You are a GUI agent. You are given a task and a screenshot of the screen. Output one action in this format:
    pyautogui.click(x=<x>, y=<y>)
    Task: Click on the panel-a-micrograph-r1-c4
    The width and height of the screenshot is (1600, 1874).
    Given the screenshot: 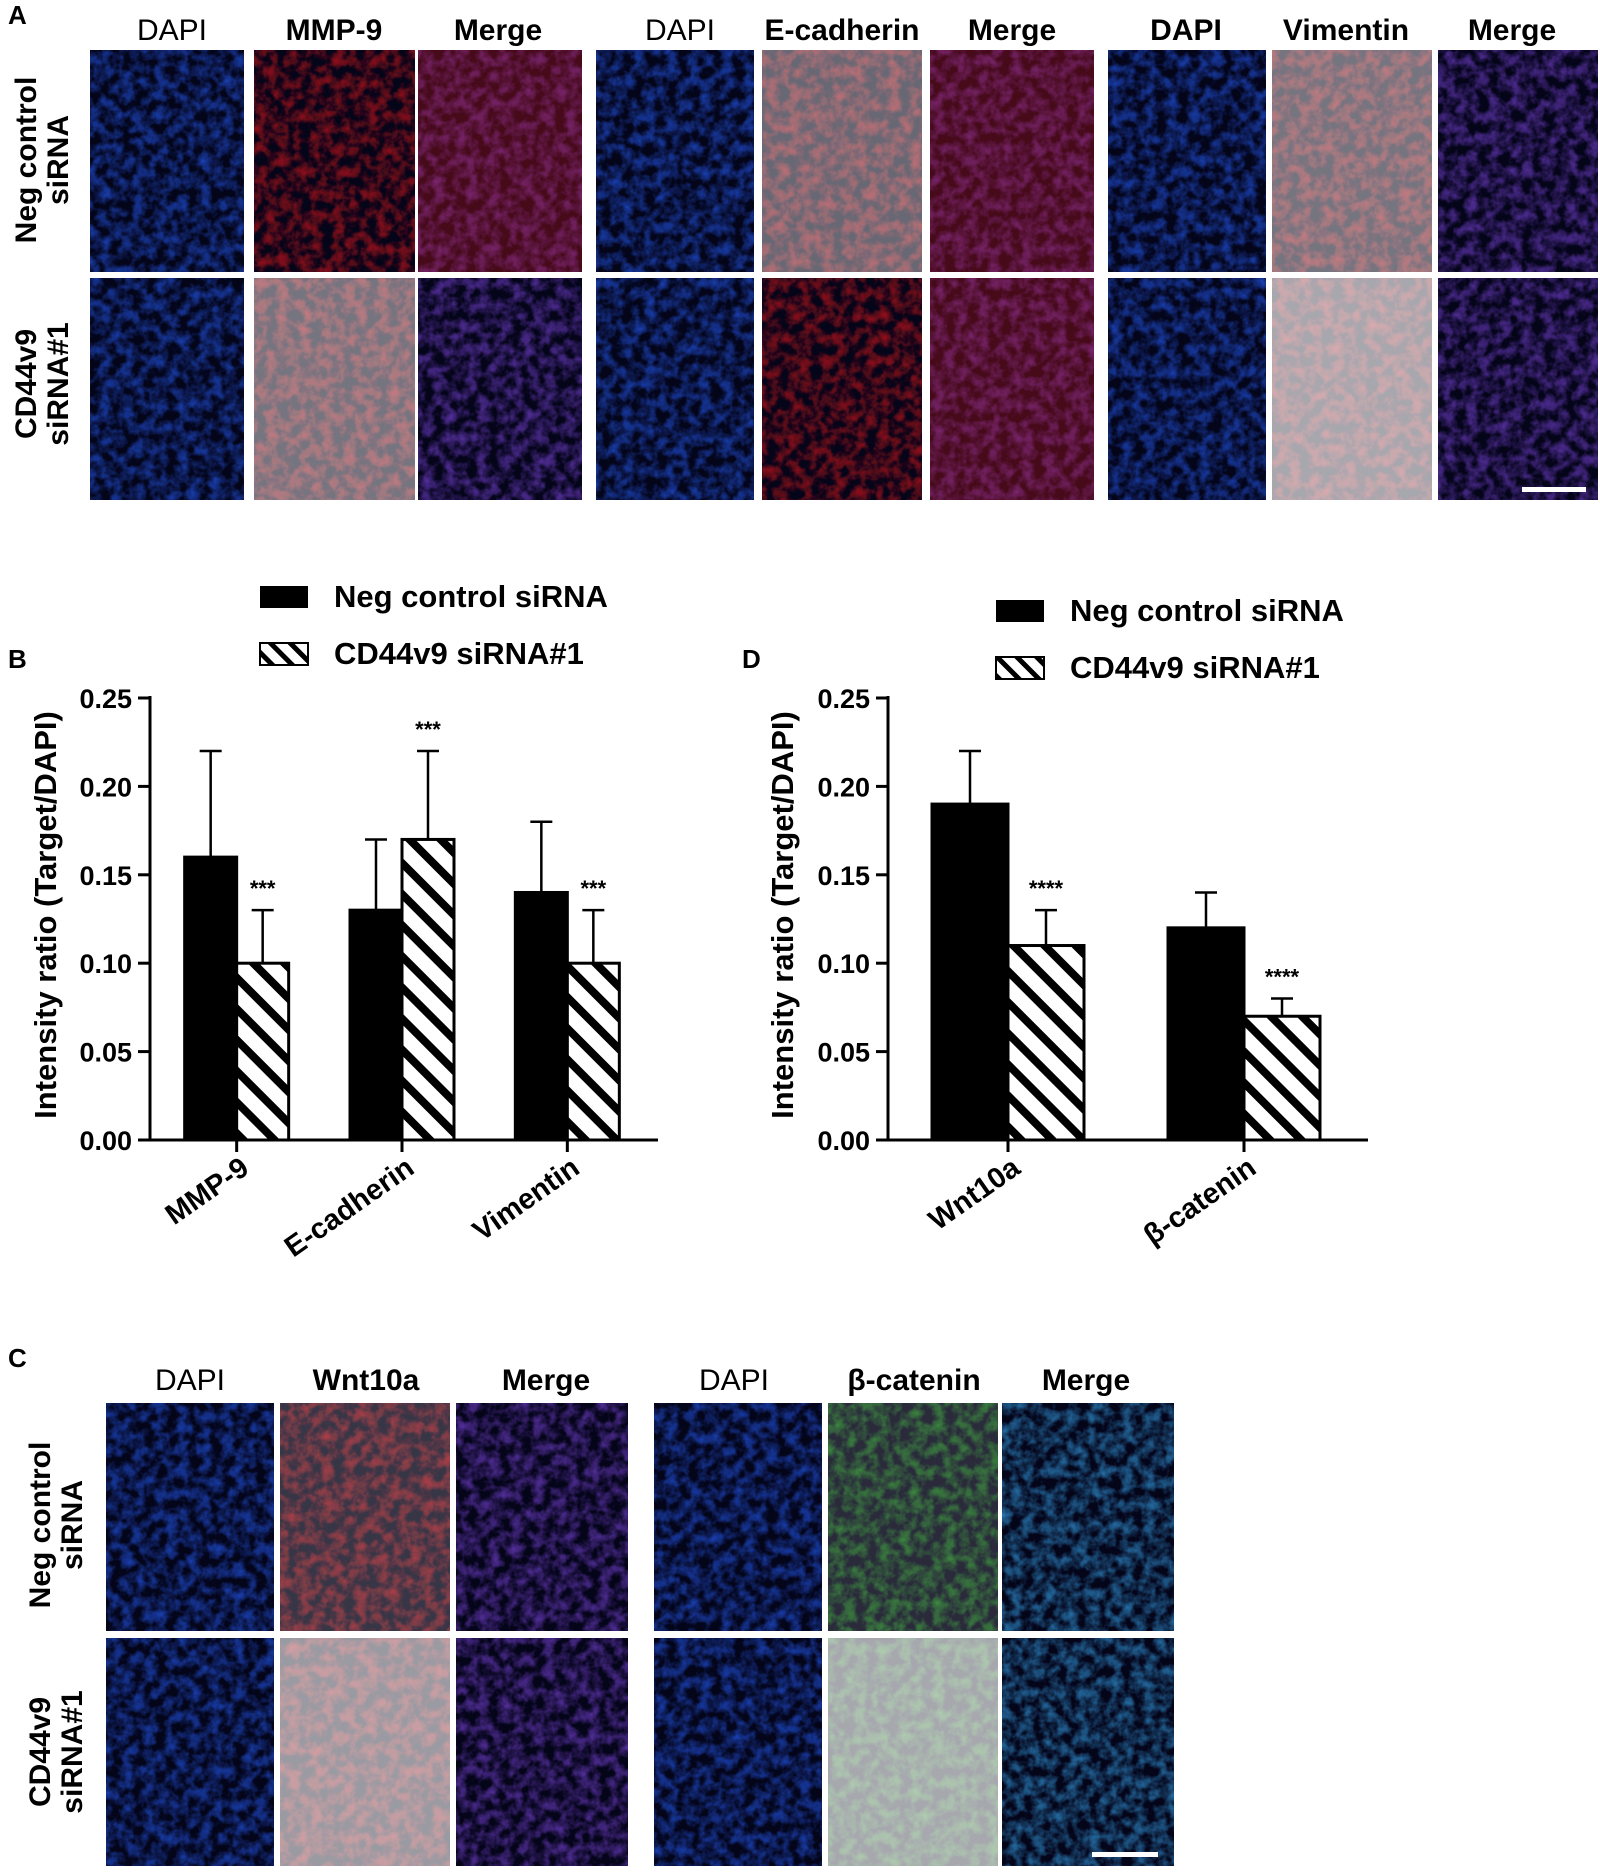 What is the action you would take?
    pyautogui.click(x=675, y=161)
    